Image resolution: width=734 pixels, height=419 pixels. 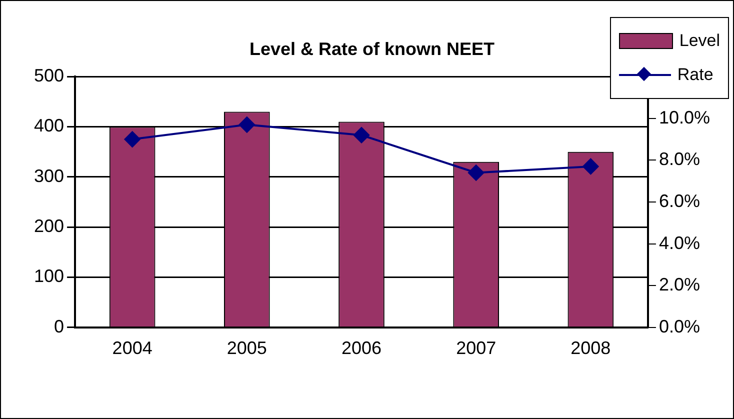 What do you see at coordinates (132, 348) in the screenshot?
I see `x-tick-label: 2004` at bounding box center [132, 348].